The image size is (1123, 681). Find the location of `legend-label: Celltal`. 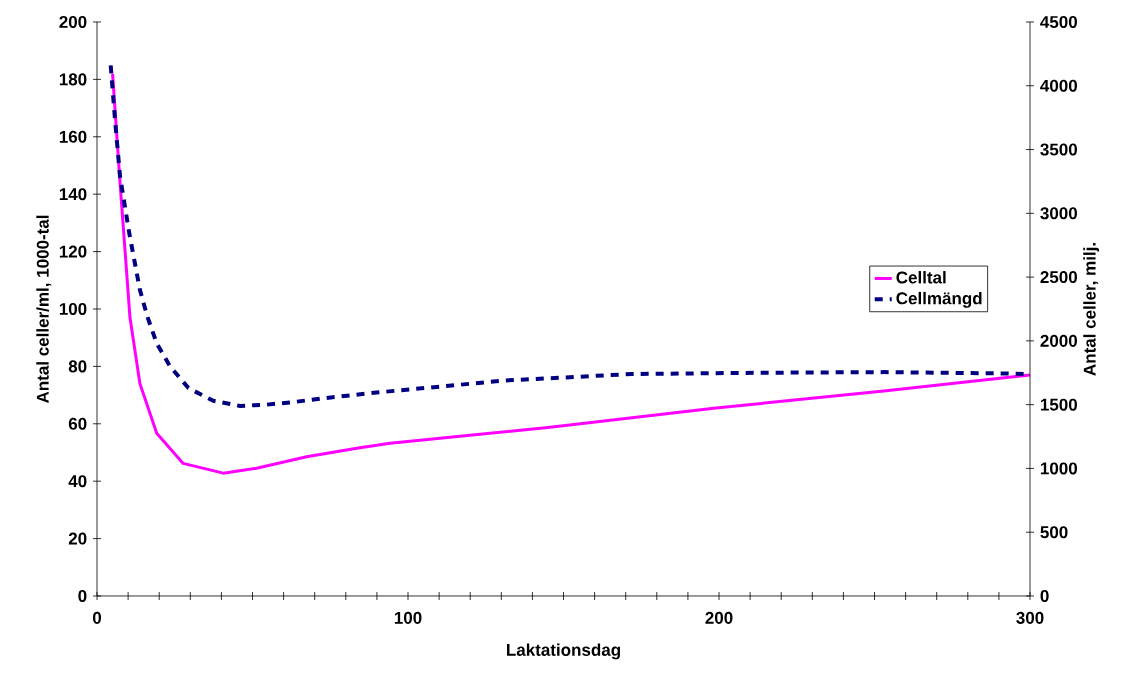

legend-label: Celltal is located at coordinates (921, 277).